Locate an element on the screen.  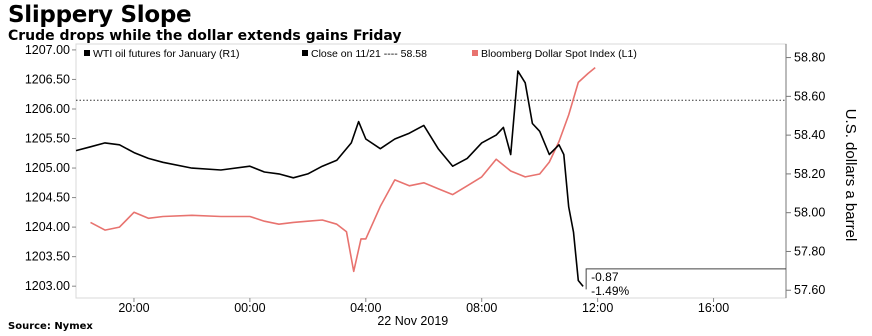
legend-background is located at coordinates (389, 54).